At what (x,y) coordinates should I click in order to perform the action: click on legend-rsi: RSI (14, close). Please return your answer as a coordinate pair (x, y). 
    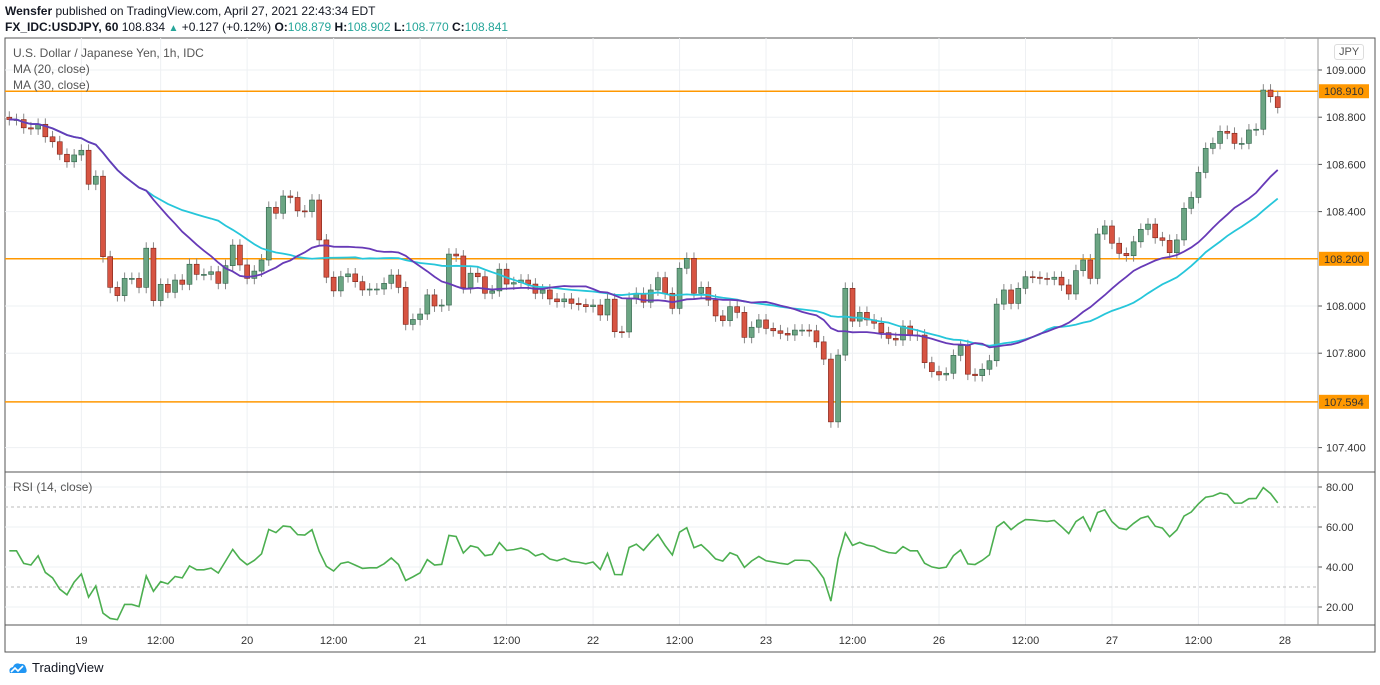
    Looking at the image, I should click on (53, 487).